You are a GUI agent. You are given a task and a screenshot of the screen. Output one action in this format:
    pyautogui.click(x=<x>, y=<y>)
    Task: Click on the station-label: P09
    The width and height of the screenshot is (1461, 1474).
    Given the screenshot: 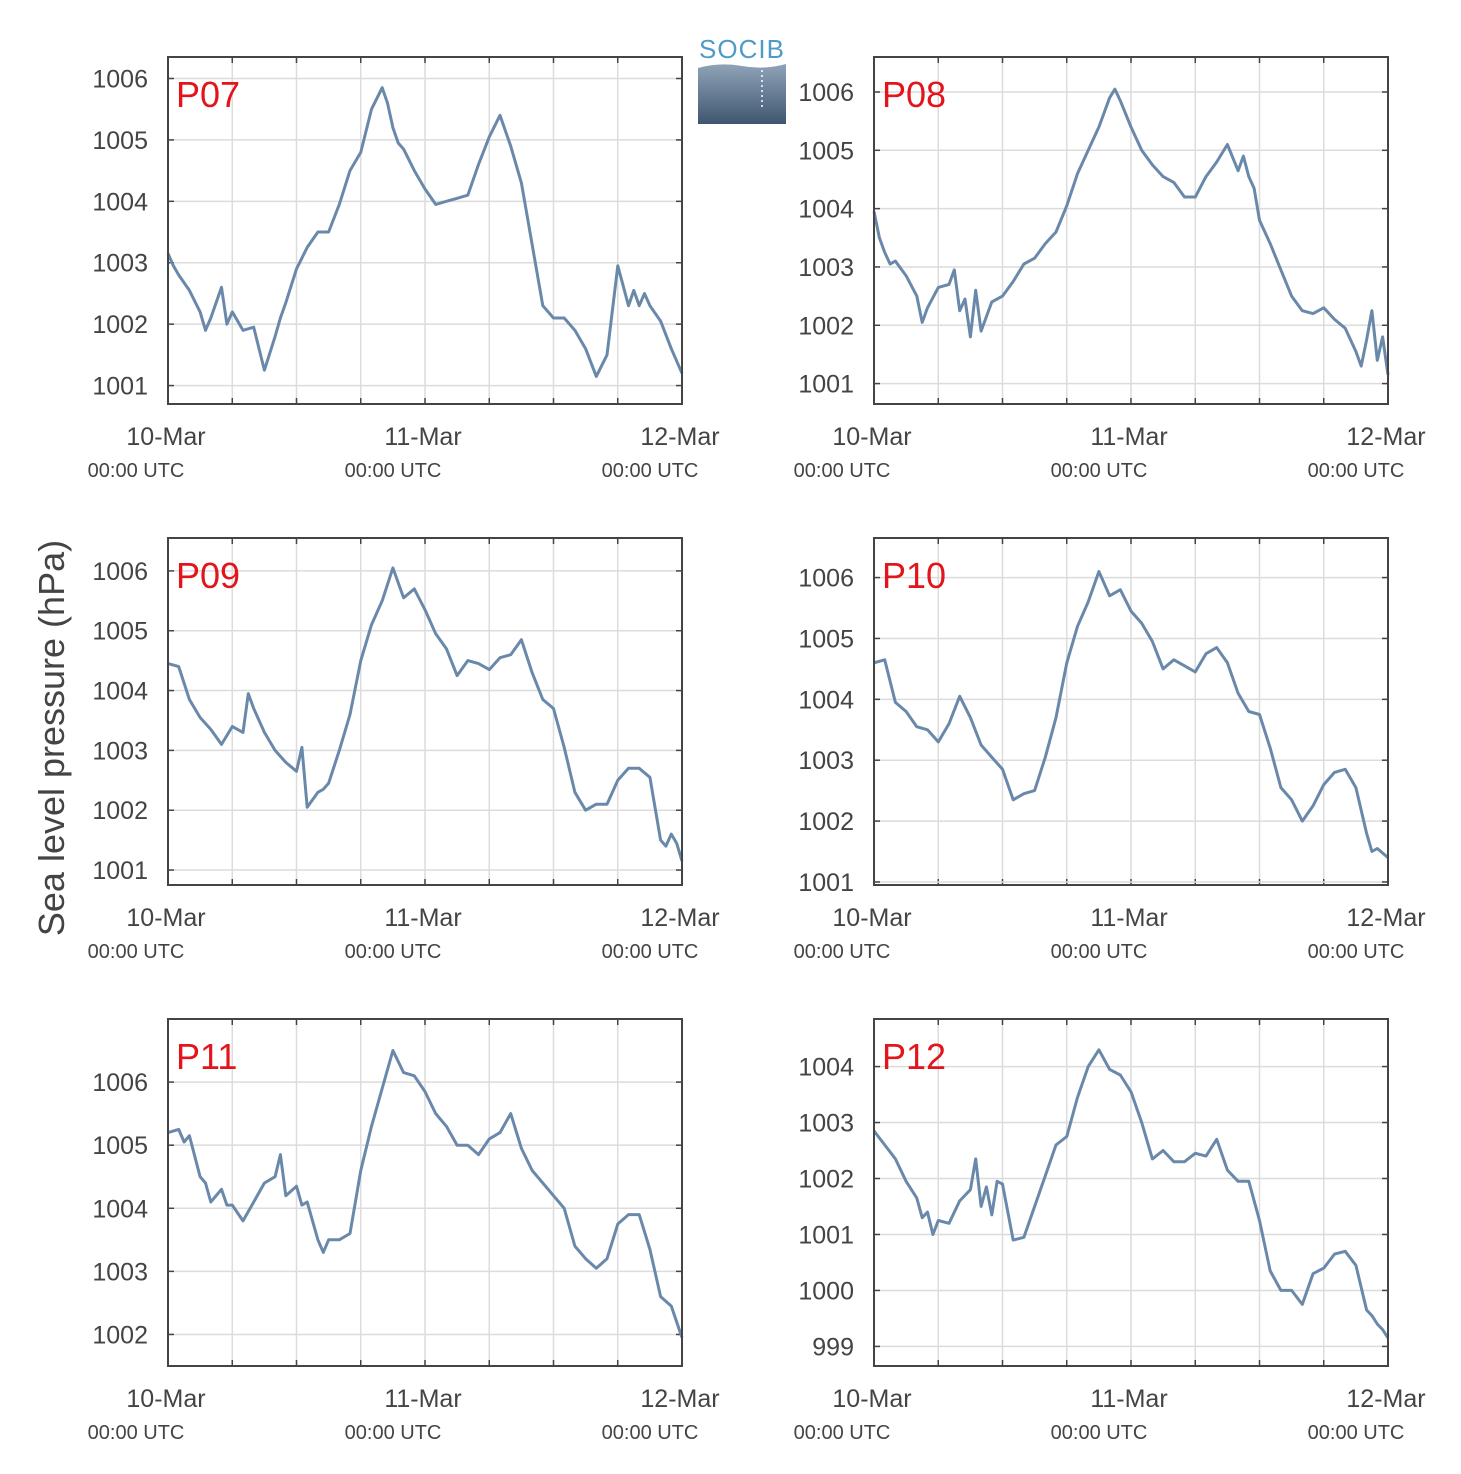 What is the action you would take?
    pyautogui.click(x=208, y=575)
    